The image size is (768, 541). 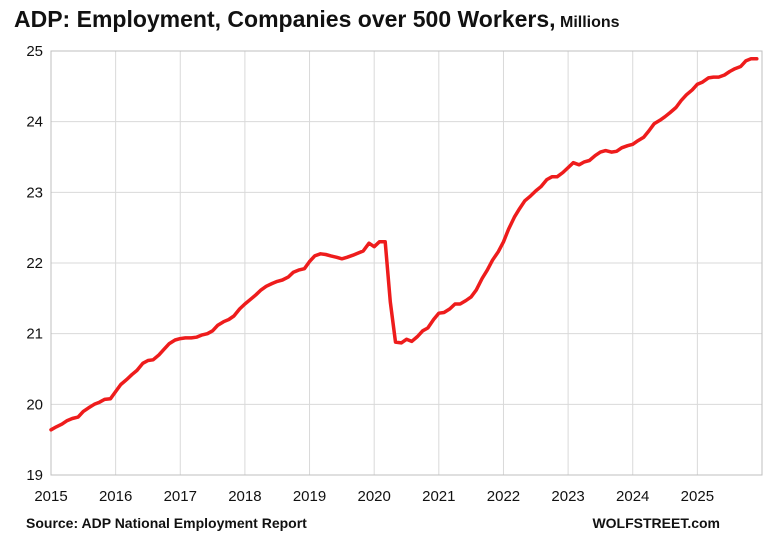 What do you see at coordinates (34, 122) in the screenshot?
I see `y-tick-label: 24` at bounding box center [34, 122].